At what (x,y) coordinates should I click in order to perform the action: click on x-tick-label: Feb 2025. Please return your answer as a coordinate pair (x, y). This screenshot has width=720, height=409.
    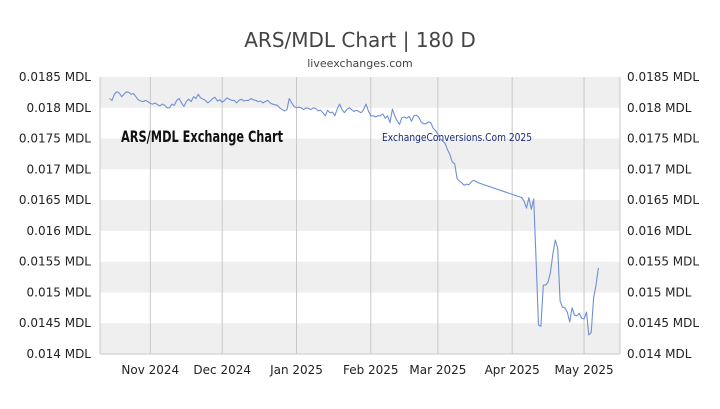
    Looking at the image, I should click on (371, 370).